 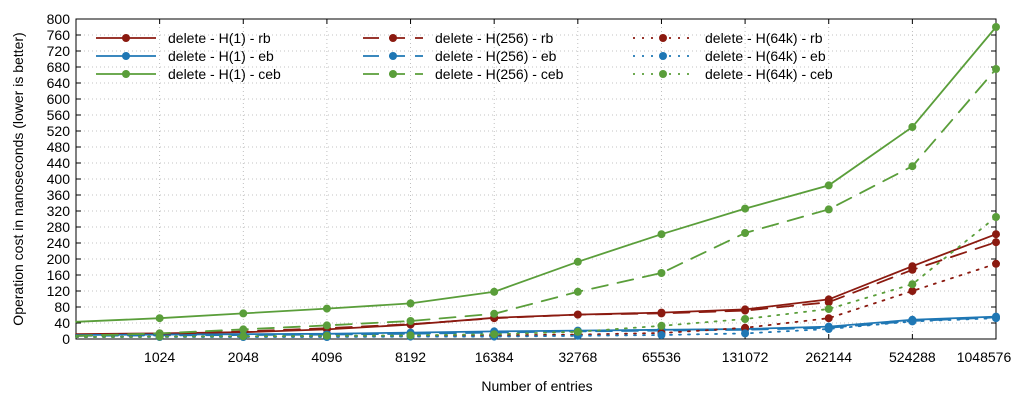 What do you see at coordinates (59, 275) in the screenshot?
I see `y-tick-label: 160` at bounding box center [59, 275].